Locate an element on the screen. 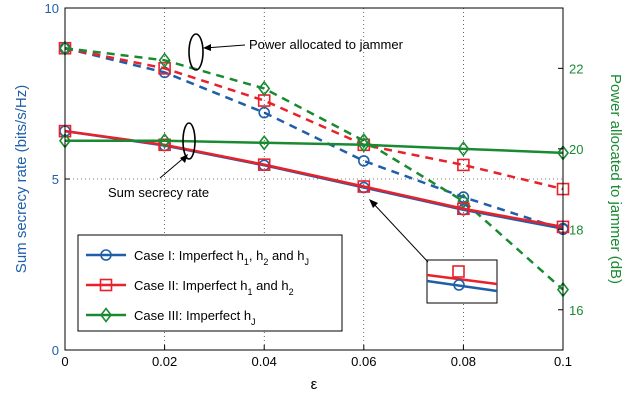 Image resolution: width=625 pixels, height=398 pixels. y-tick-label-right: 18 is located at coordinates (576, 229).